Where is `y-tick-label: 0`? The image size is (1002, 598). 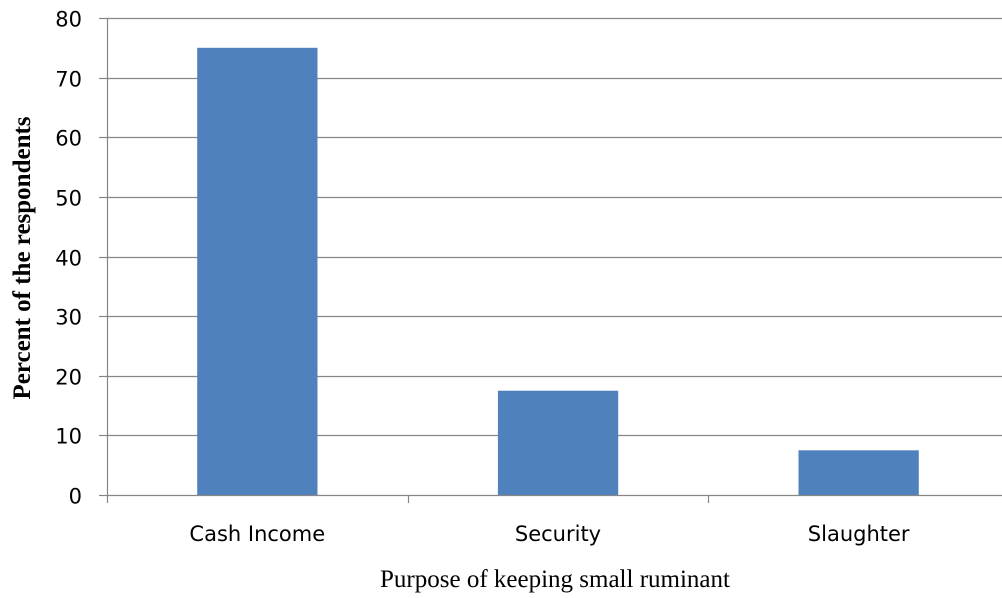
y-tick-label: 0 is located at coordinates (75, 497).